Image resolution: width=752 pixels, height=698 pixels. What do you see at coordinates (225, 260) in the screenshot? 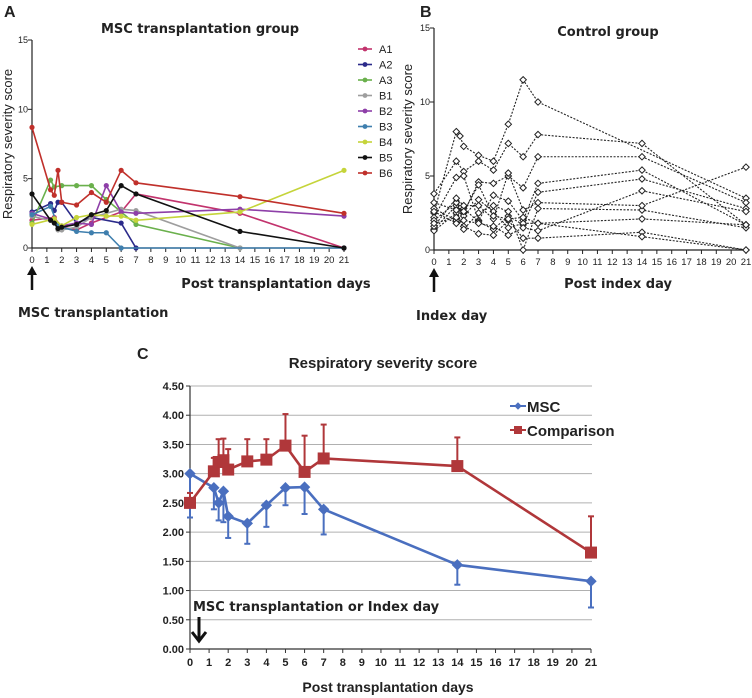
I see `x-tick-label: 13` at bounding box center [225, 260].